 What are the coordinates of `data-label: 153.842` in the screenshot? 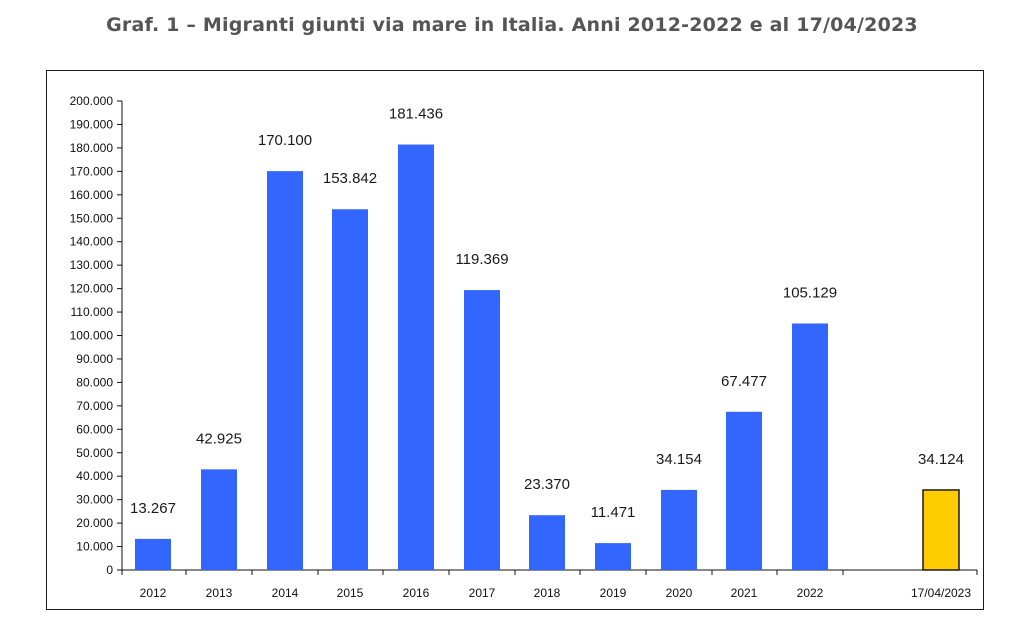 It's located at (350, 178).